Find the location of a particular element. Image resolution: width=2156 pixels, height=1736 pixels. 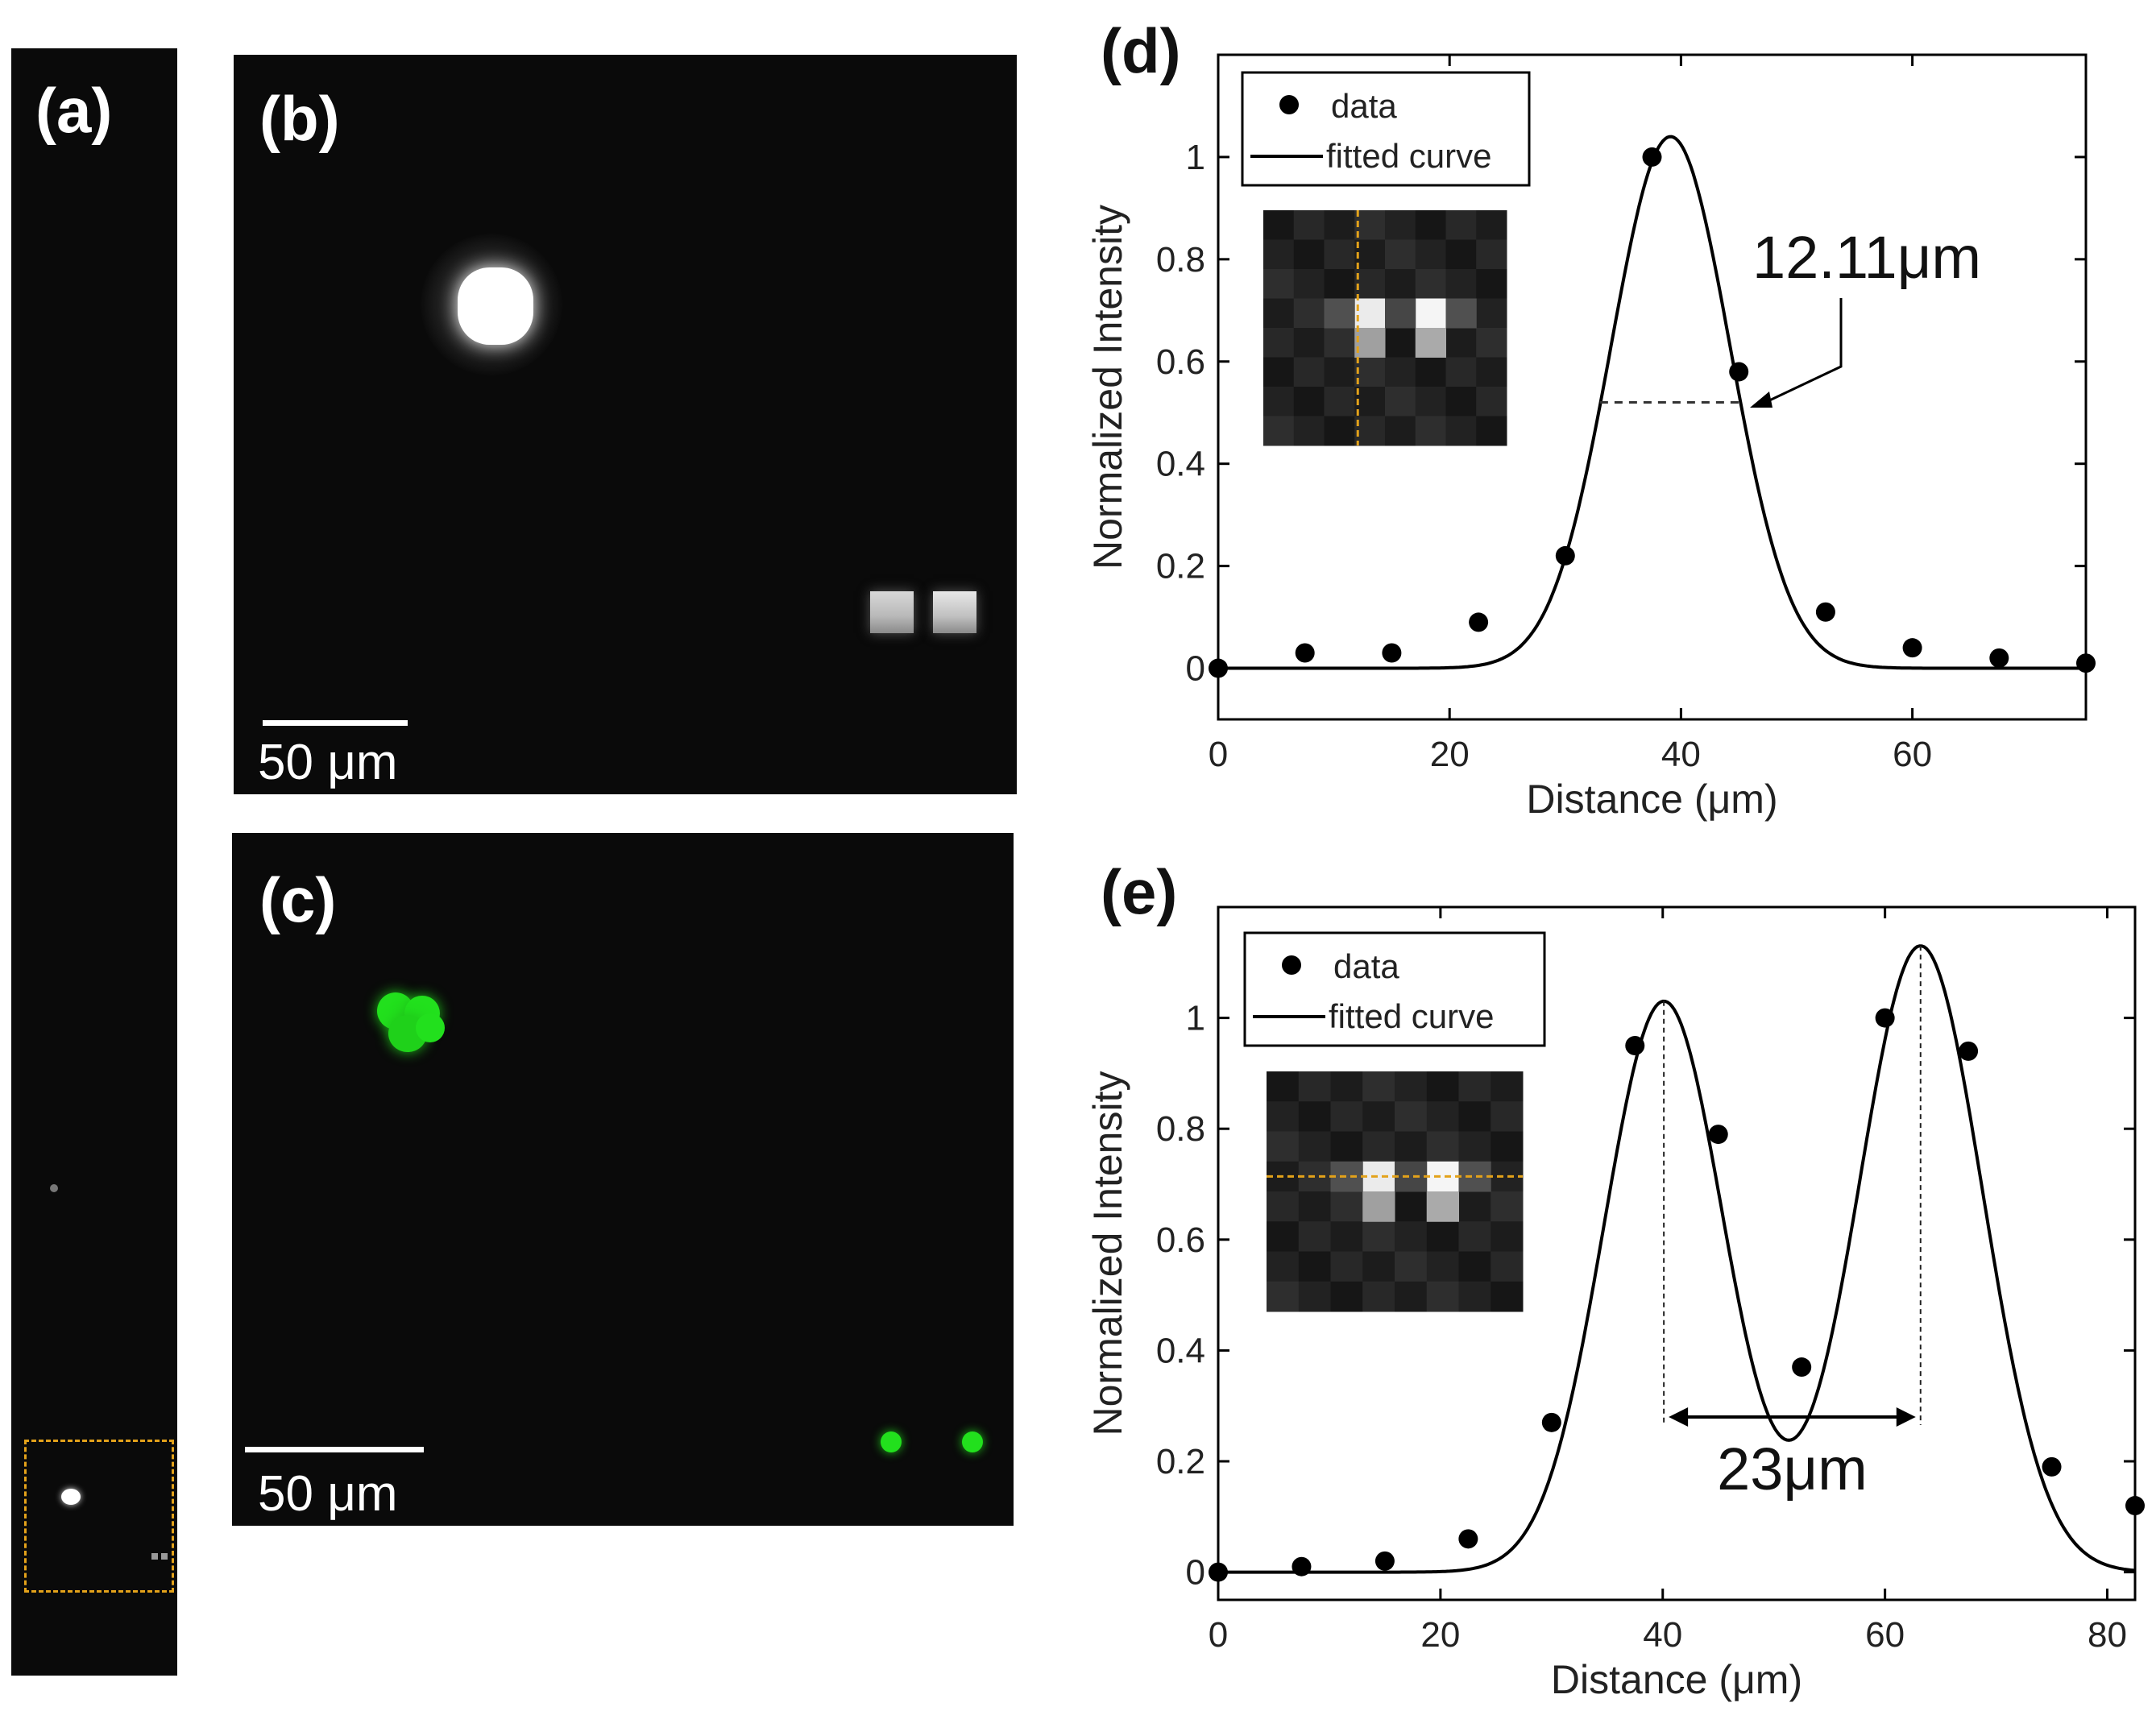

y-tick-label: 0.8 is located at coordinates (1180, 260).